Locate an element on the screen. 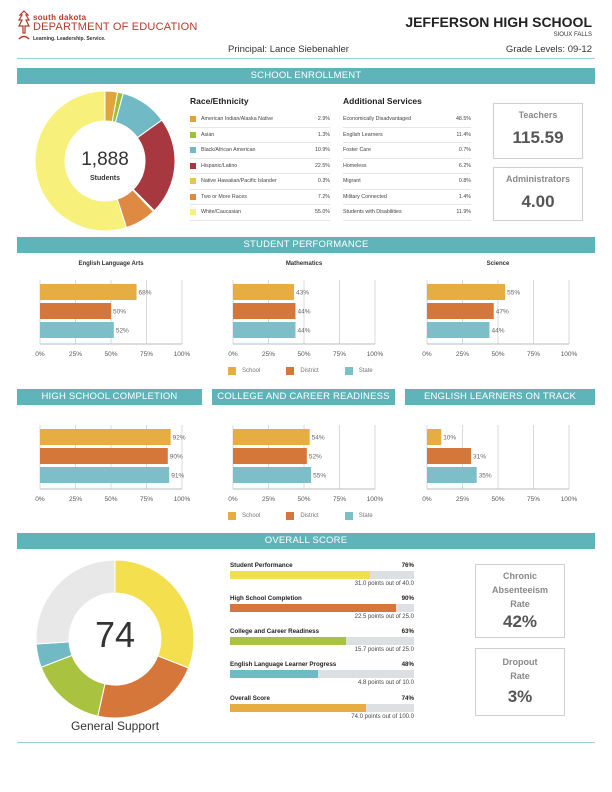 This screenshot has height=792, width=612. race-label: Black/African American is located at coordinates (228, 150).